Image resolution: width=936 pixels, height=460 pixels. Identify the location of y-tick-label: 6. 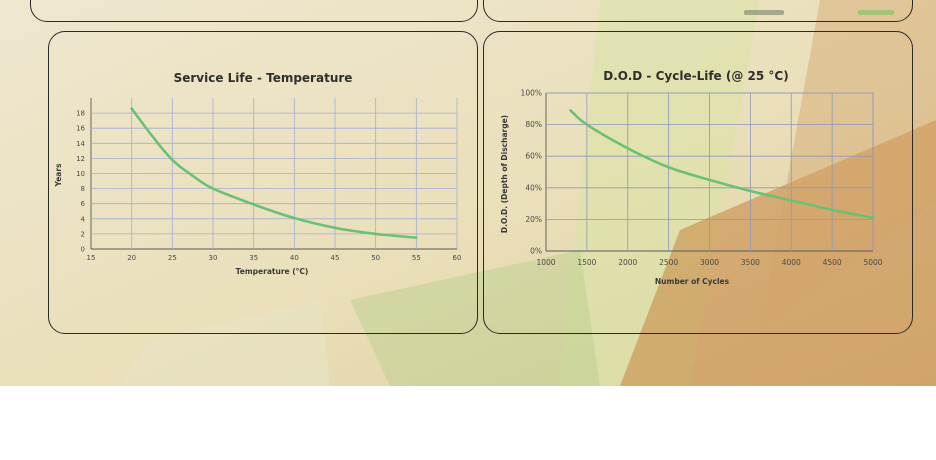
(83, 204).